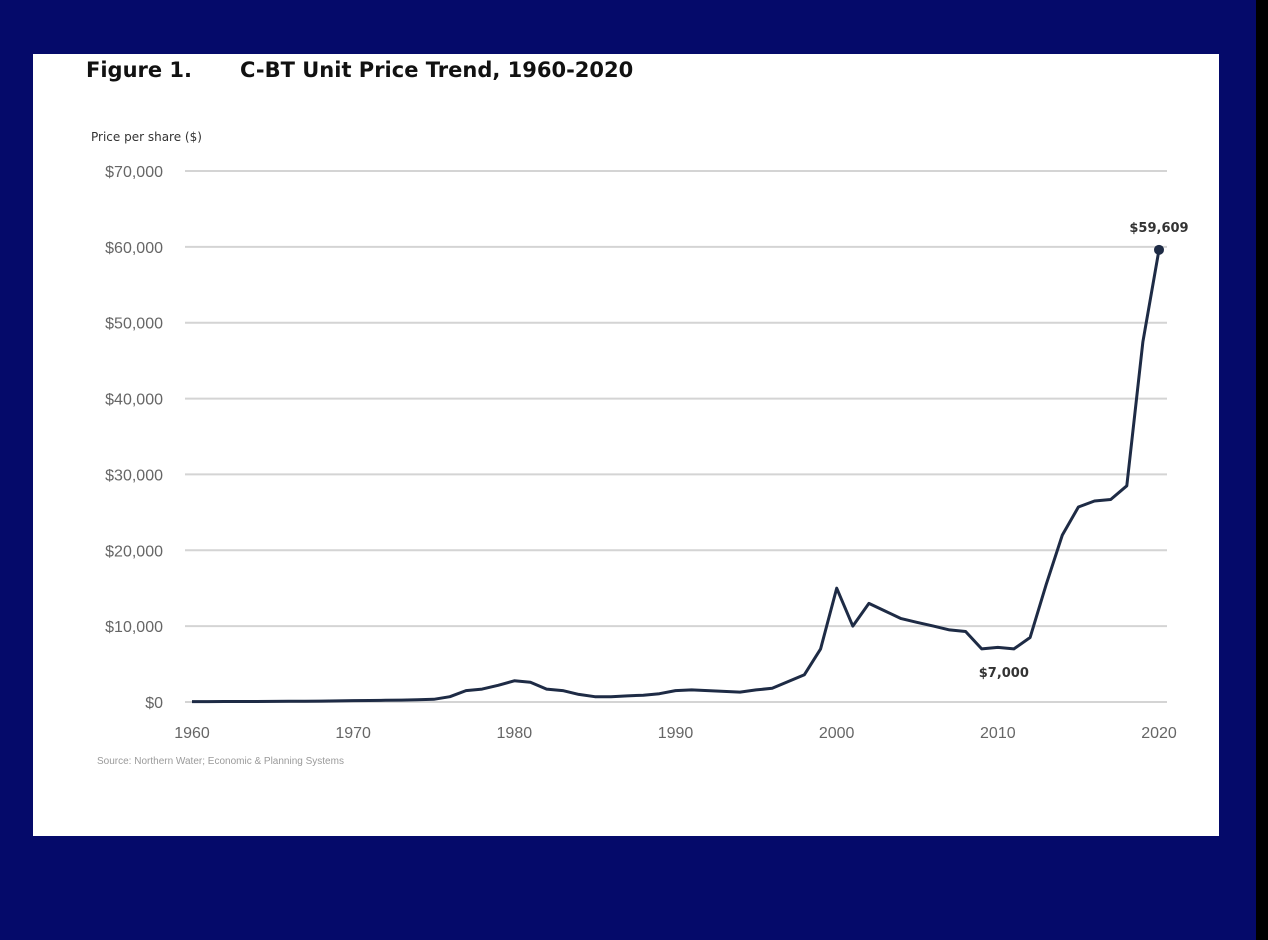  Describe the element at coordinates (134, 475) in the screenshot. I see `y-tick-label: $30,000` at that location.